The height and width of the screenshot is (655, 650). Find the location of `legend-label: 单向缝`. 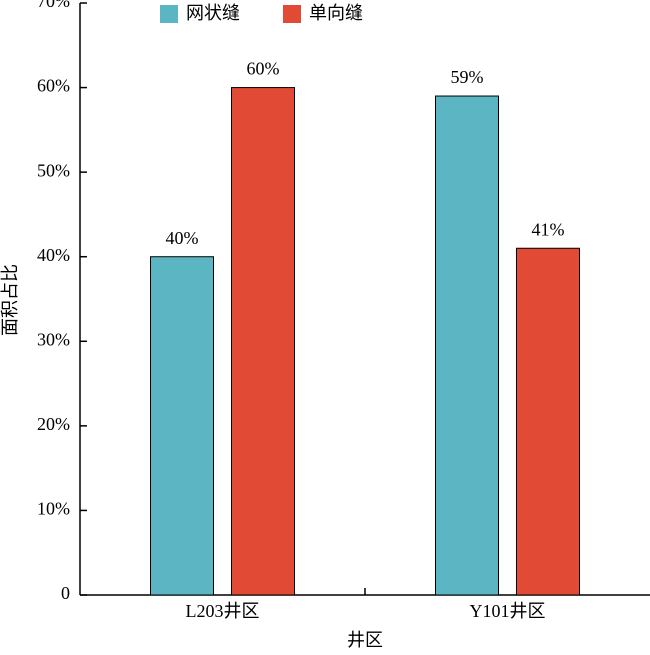

legend-label: 单向缝 is located at coordinates (336, 13).